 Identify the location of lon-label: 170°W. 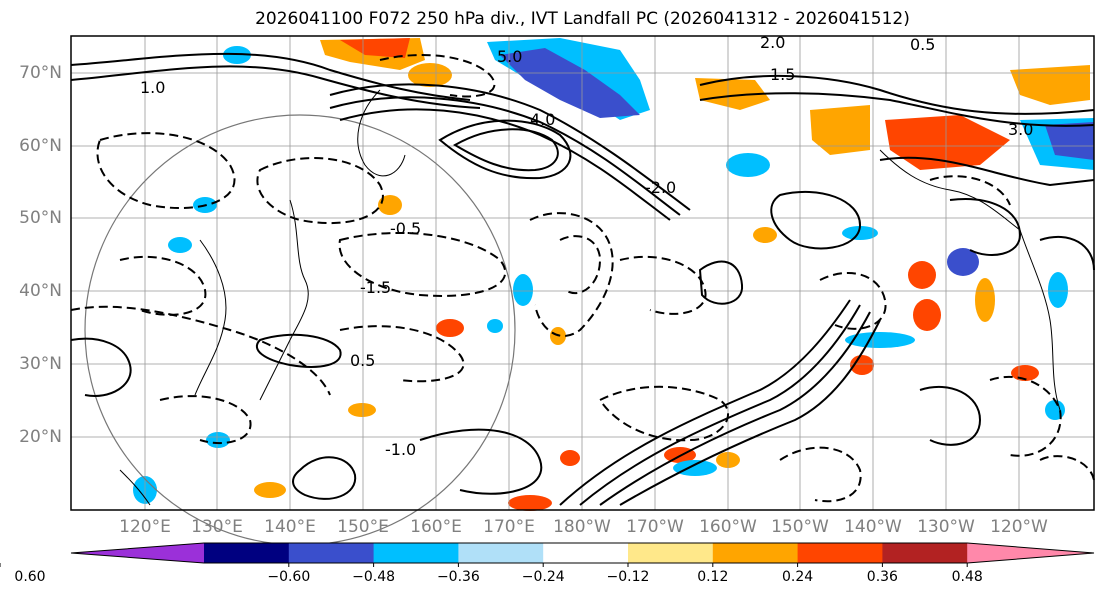
(655, 527).